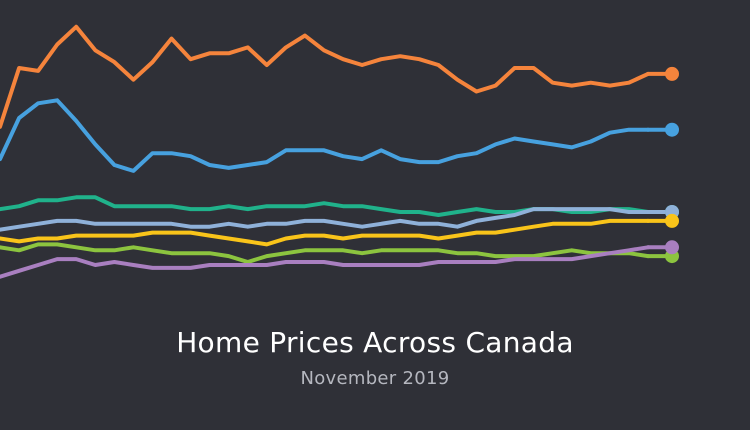 The height and width of the screenshot is (430, 750). I want to click on chart-subtitle: November 2019, so click(375, 378).